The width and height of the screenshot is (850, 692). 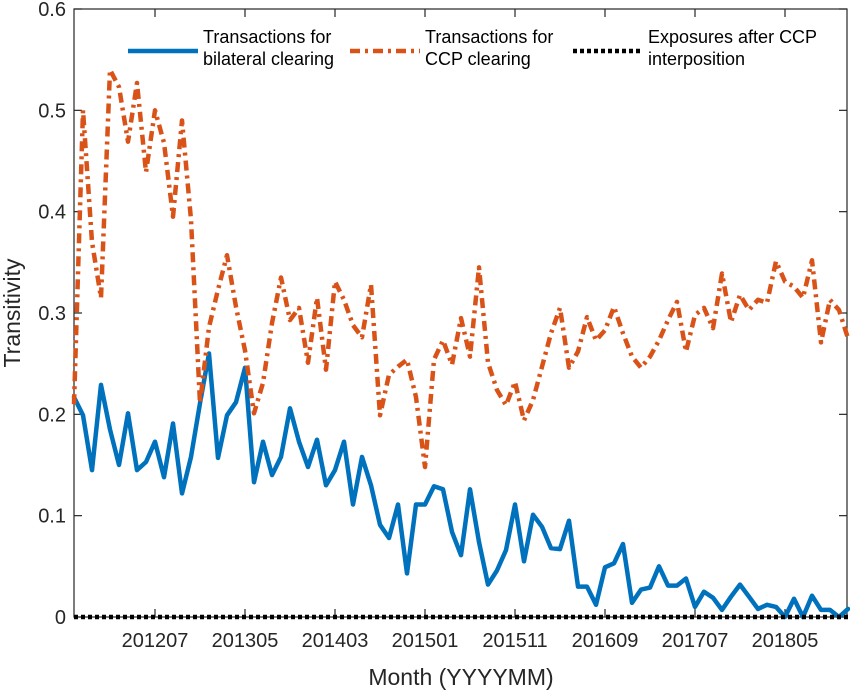 What do you see at coordinates (52, 314) in the screenshot?
I see `y-tick-label: 0.3` at bounding box center [52, 314].